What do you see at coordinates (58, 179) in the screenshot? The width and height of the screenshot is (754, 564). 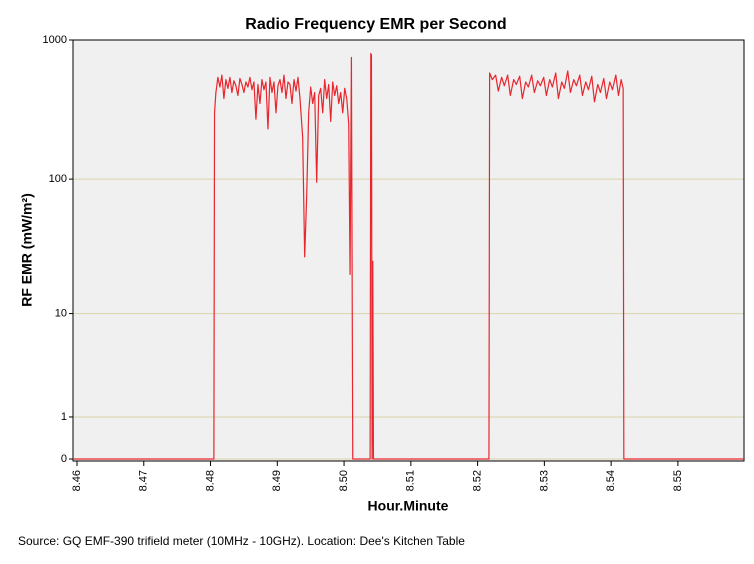 I see `y-tick-label: 100` at bounding box center [58, 179].